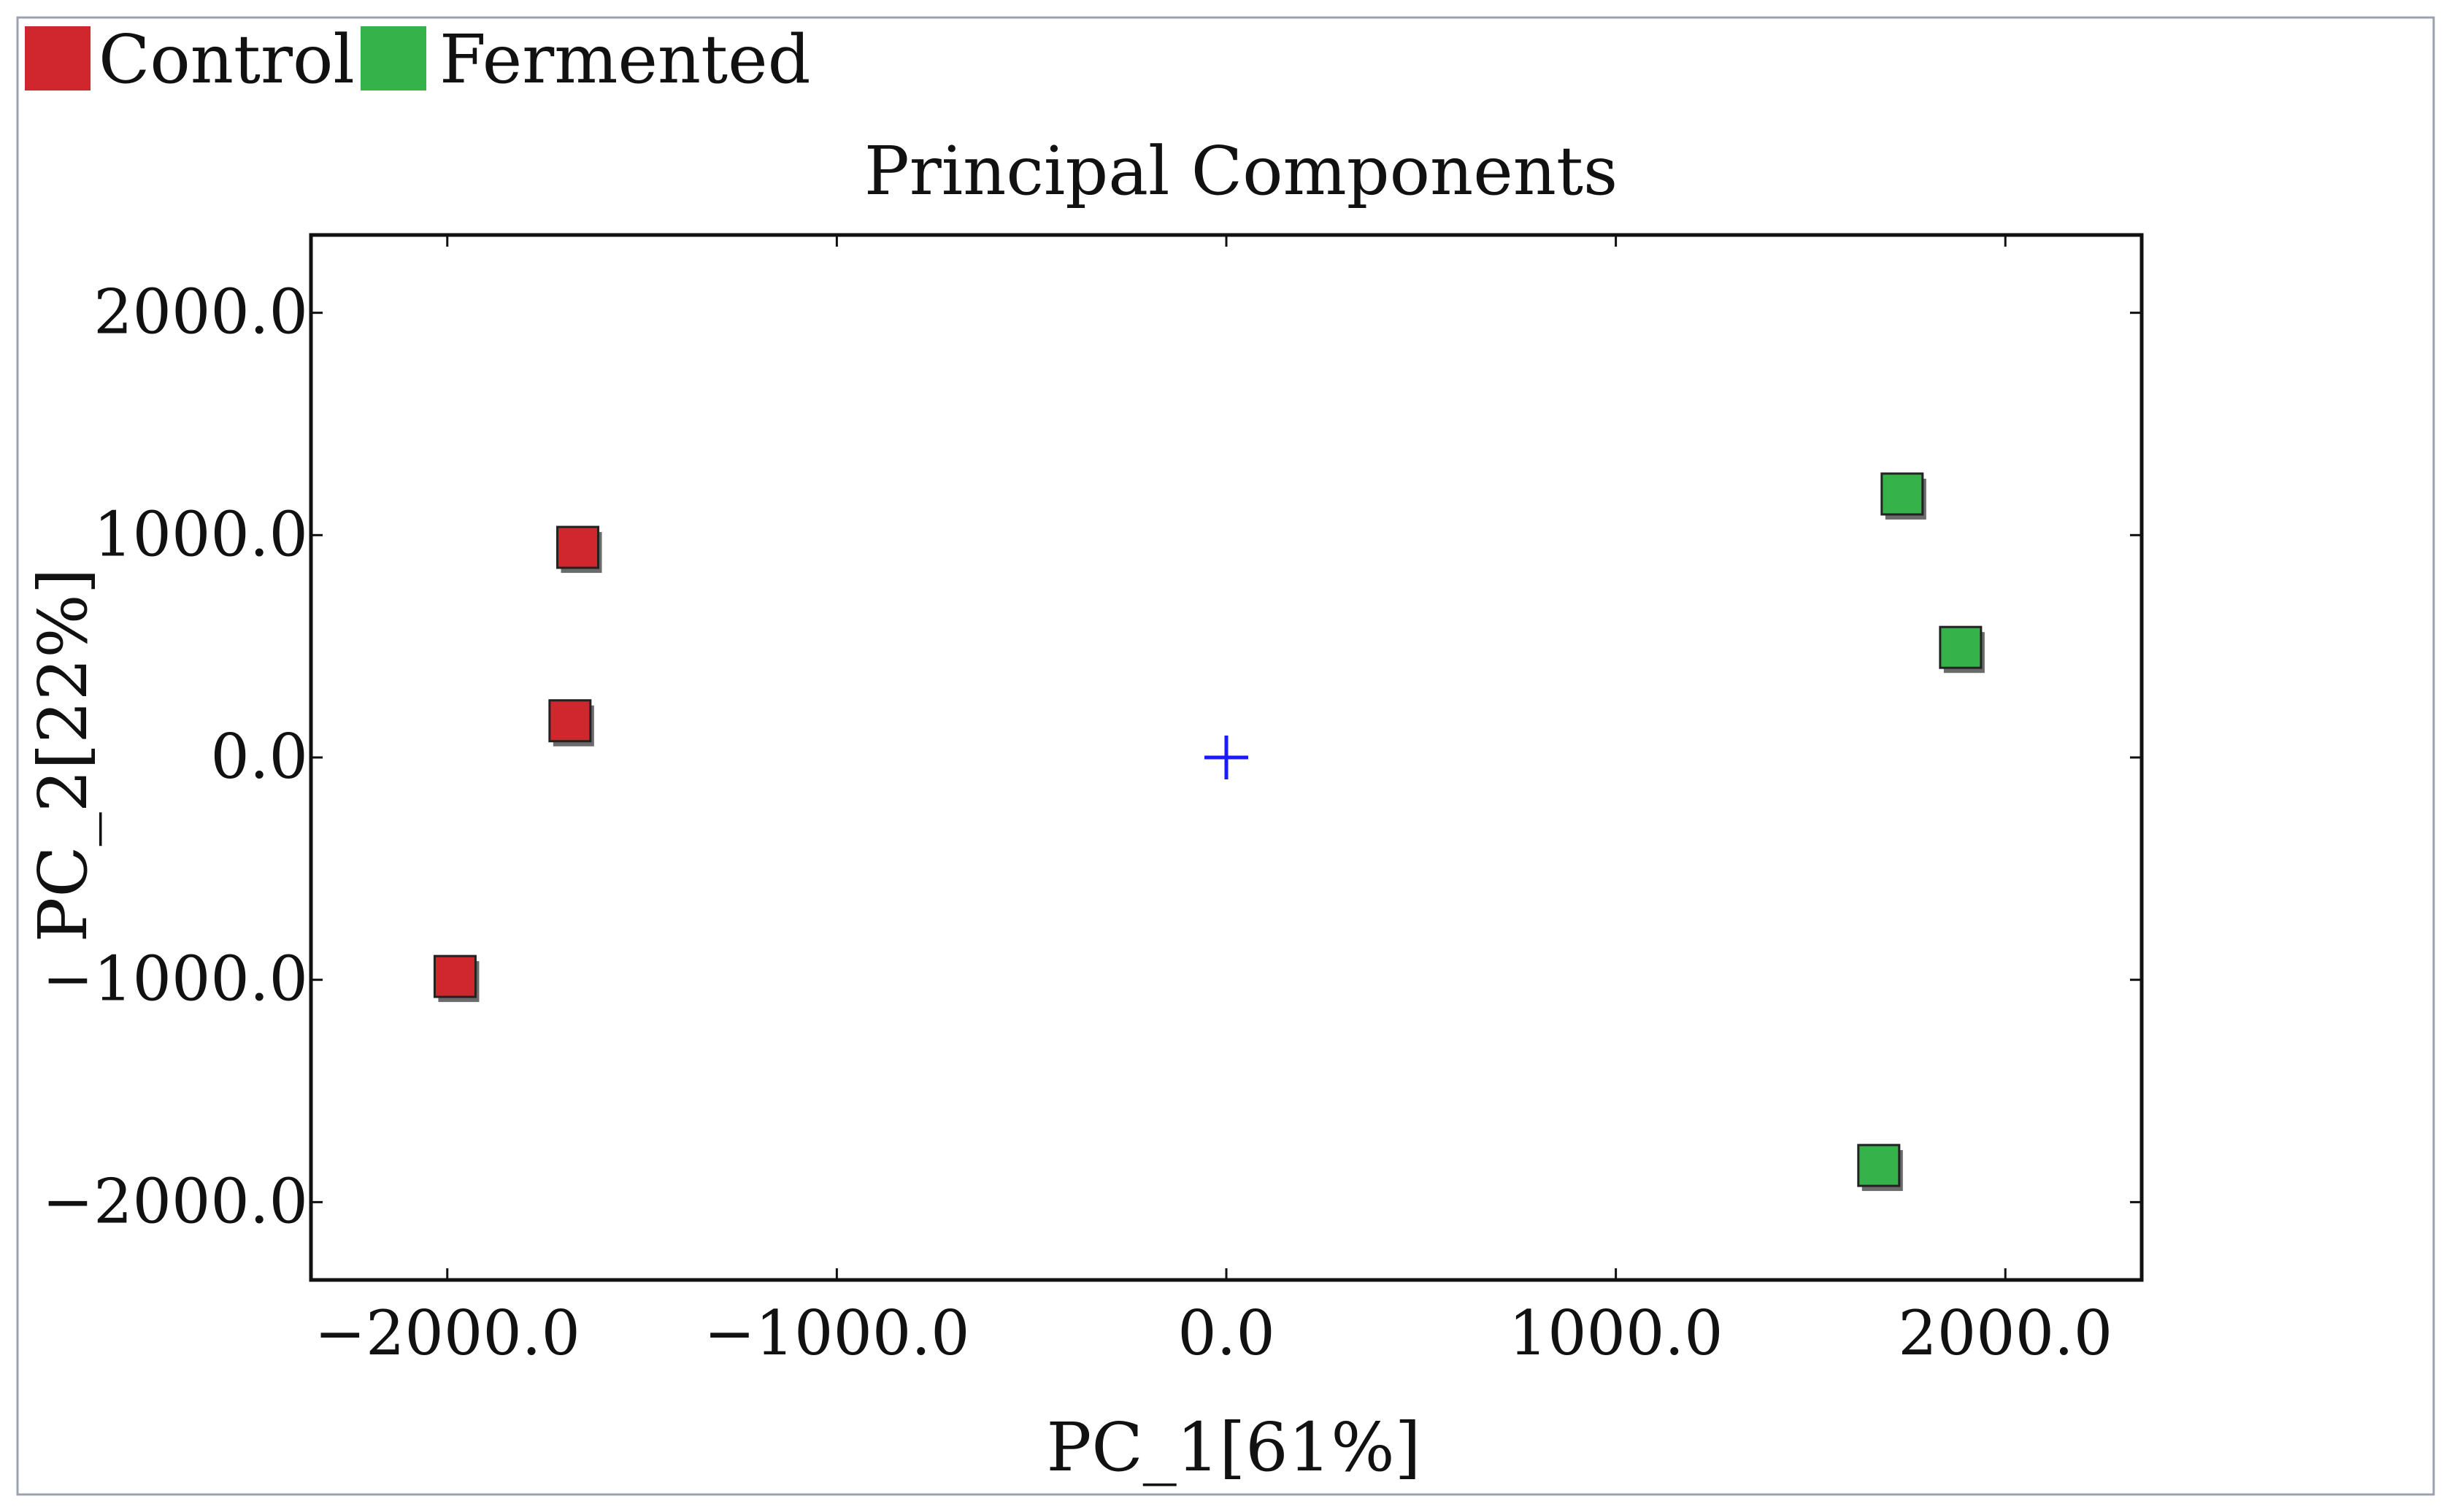  I want to click on y-tick-label: 2000.0, so click(200, 312).